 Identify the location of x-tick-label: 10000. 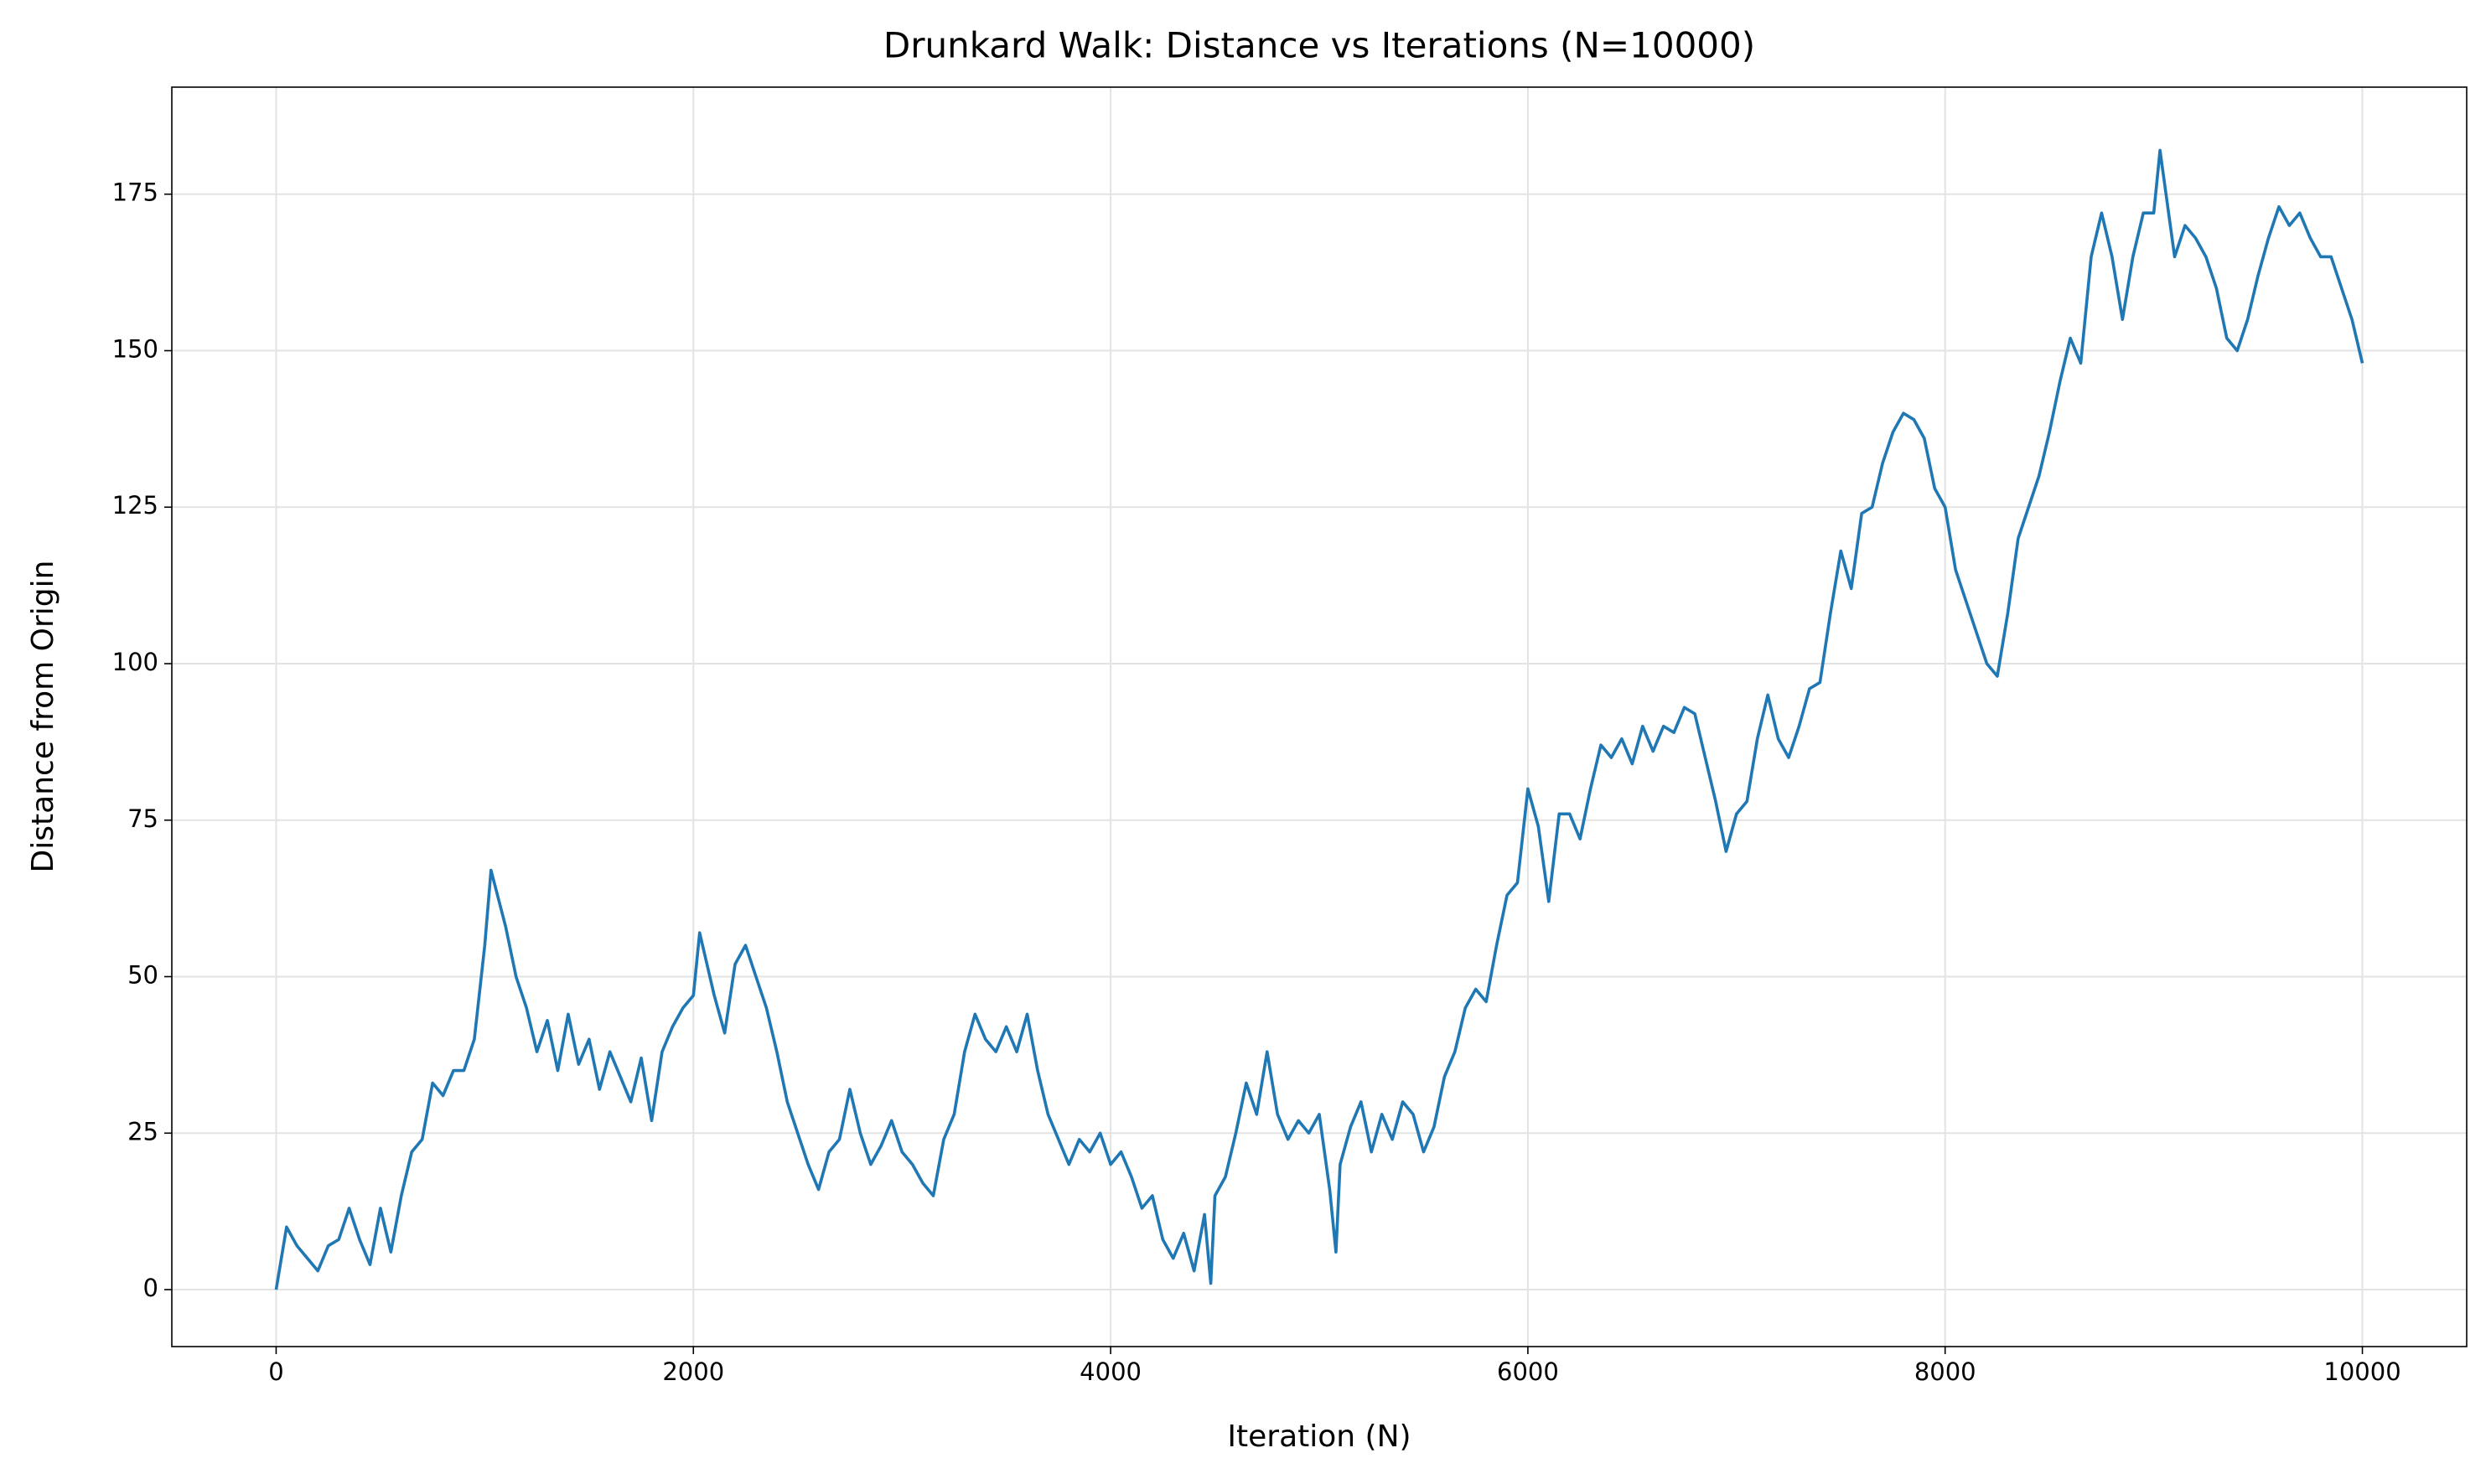
(2361, 1372).